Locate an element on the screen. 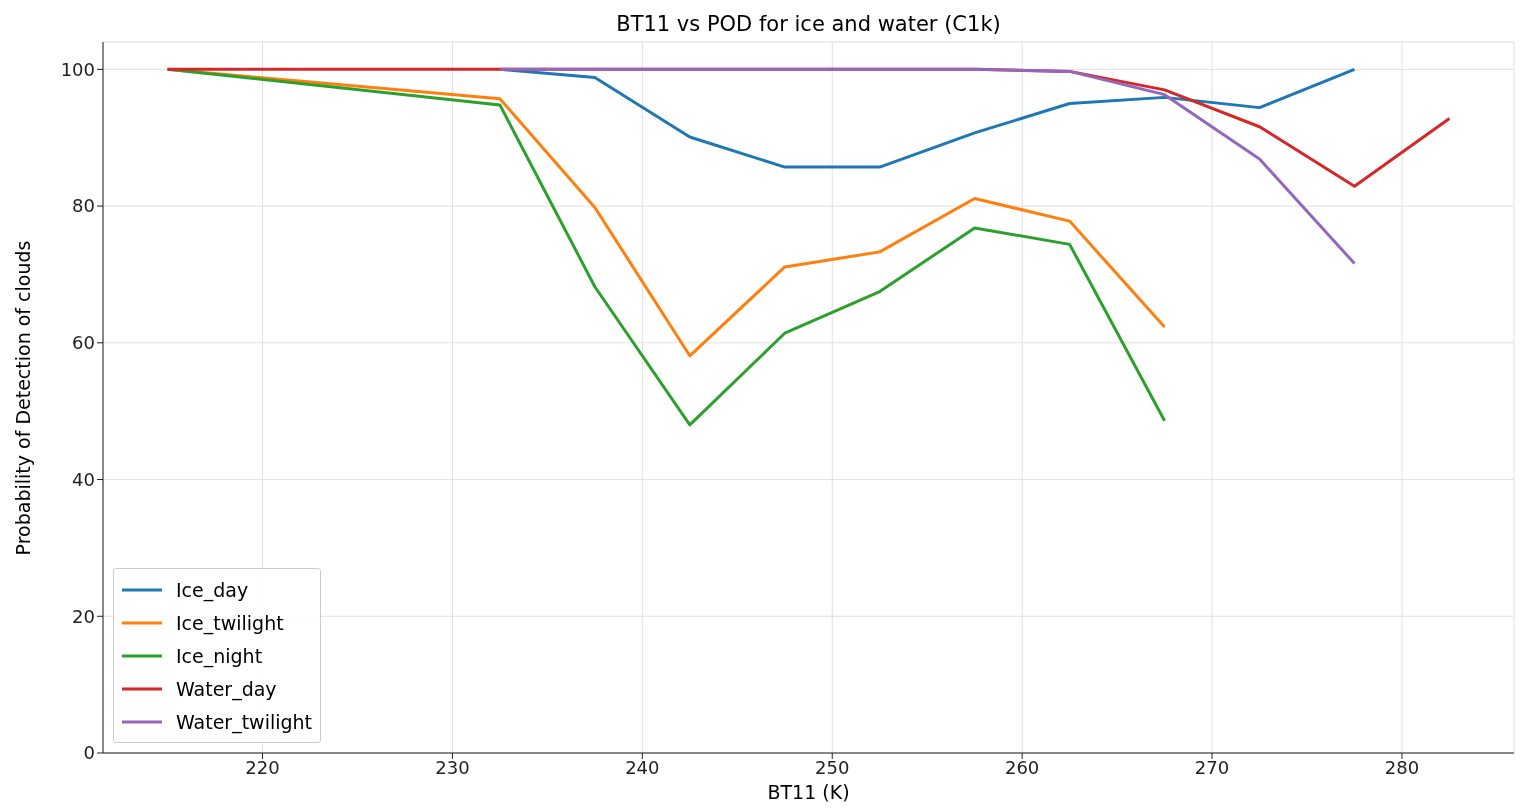  x-tick-label: 280 is located at coordinates (1402, 767).